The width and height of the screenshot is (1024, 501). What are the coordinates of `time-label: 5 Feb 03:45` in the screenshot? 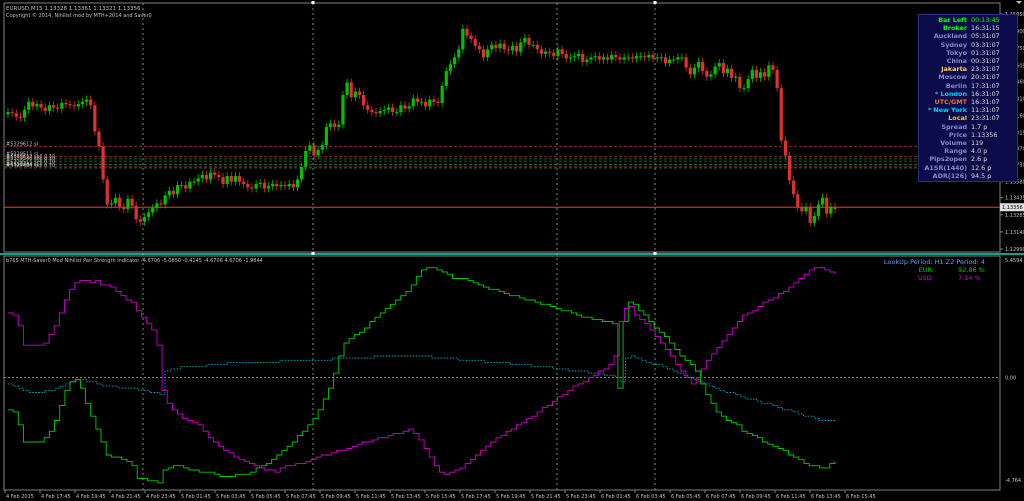 It's located at (231, 497).